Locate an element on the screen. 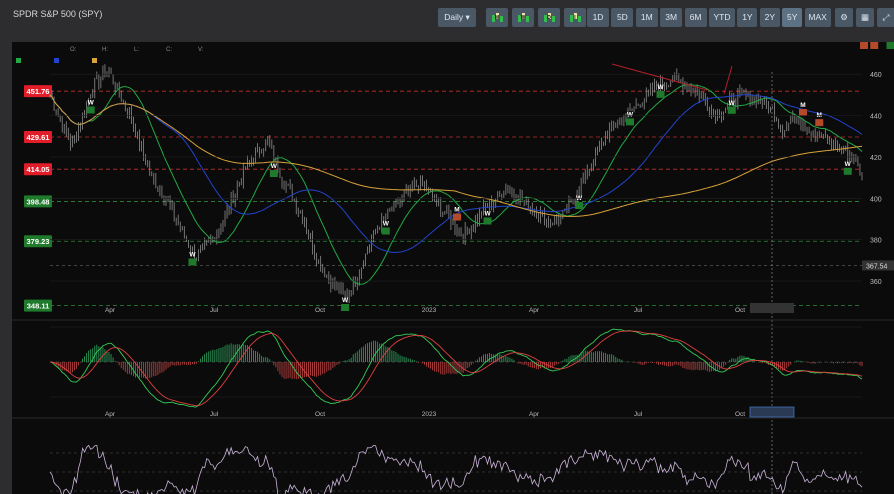 This screenshot has height=494, width=894. range-label: 1D is located at coordinates (598, 17).